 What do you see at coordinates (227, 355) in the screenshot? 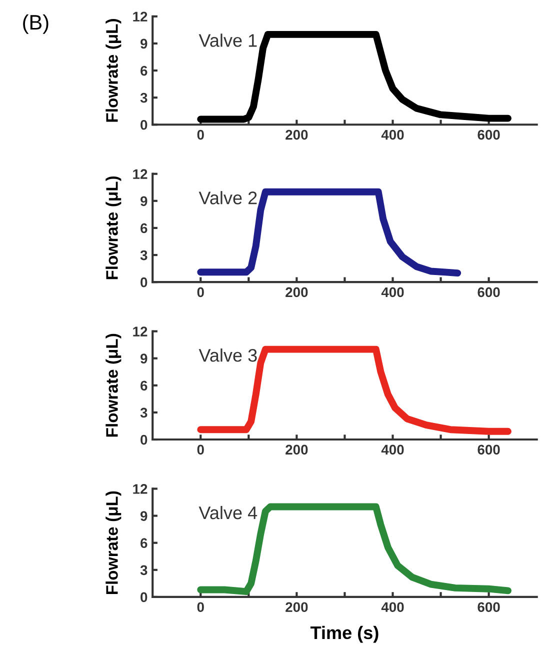
I see `series-label: Valve 3` at bounding box center [227, 355].